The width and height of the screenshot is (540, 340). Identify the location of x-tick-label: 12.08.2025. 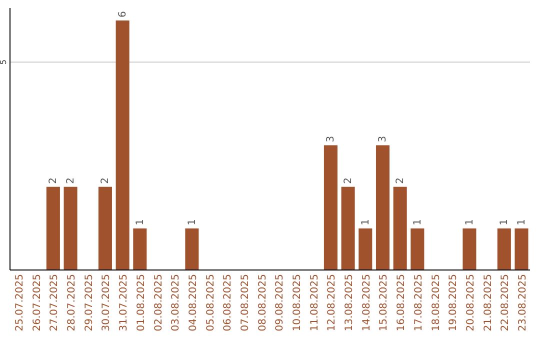
(332, 303).